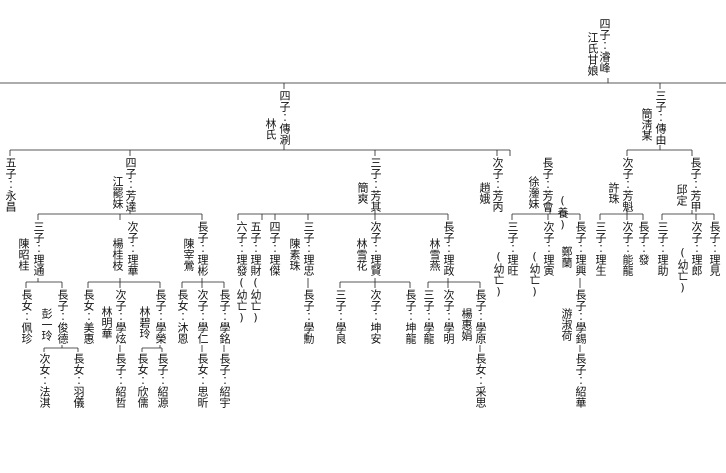  I want to click on gen4-person: 長女︰沐恩, so click(182, 316).